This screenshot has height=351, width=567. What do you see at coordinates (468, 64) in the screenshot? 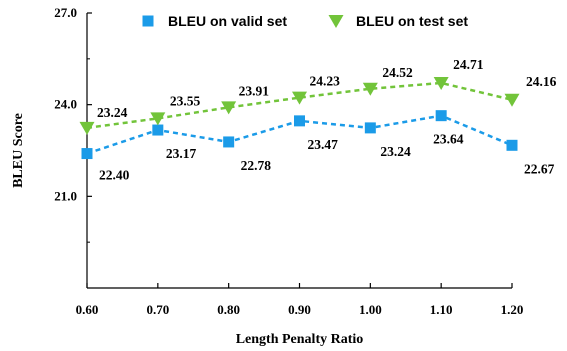
I see `data-label: 24.71` at bounding box center [468, 64].